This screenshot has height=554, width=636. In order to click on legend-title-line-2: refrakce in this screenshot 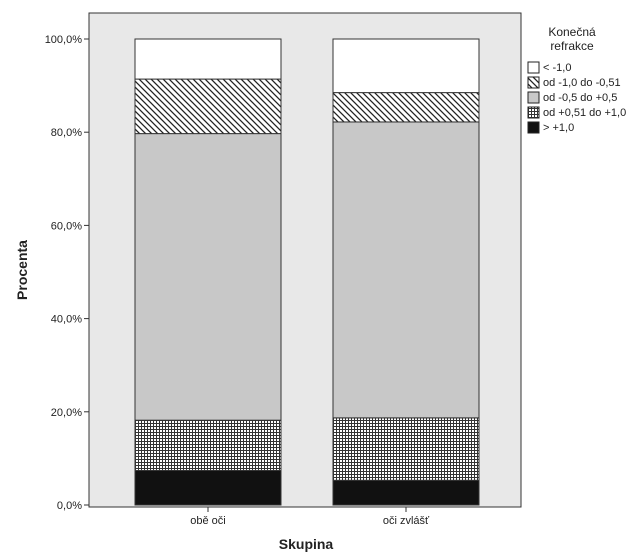, I will do `click(572, 46)`.